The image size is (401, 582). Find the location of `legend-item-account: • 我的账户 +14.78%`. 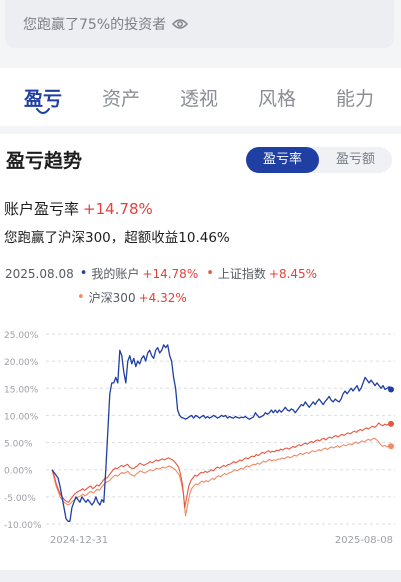

legend-item-account: • 我的账户 +14.78% is located at coordinates (139, 273).